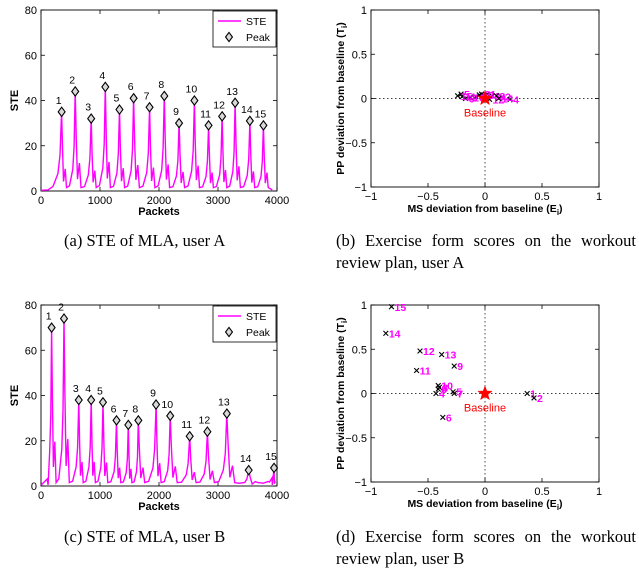  I want to click on score-point-label: 12, so click(429, 352).